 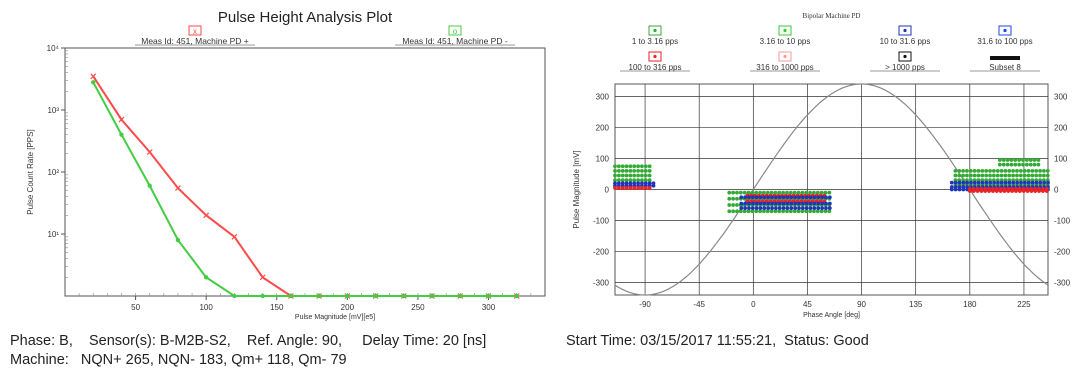 I want to click on chart2-ylabel: Pulse Magnitude [mV], so click(x=576, y=189).